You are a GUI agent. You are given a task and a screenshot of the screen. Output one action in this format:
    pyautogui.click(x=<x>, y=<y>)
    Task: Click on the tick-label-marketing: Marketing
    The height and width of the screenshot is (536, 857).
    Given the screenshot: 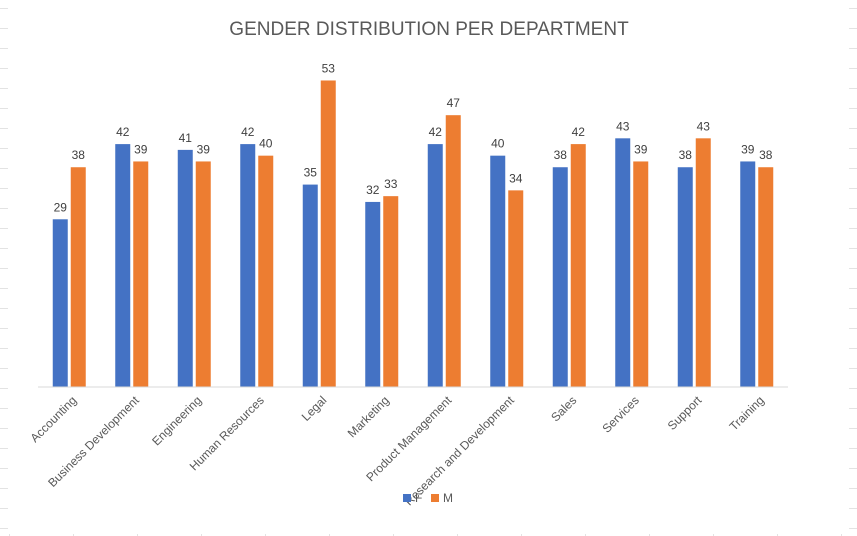 What is the action you would take?
    pyautogui.click(x=368, y=416)
    